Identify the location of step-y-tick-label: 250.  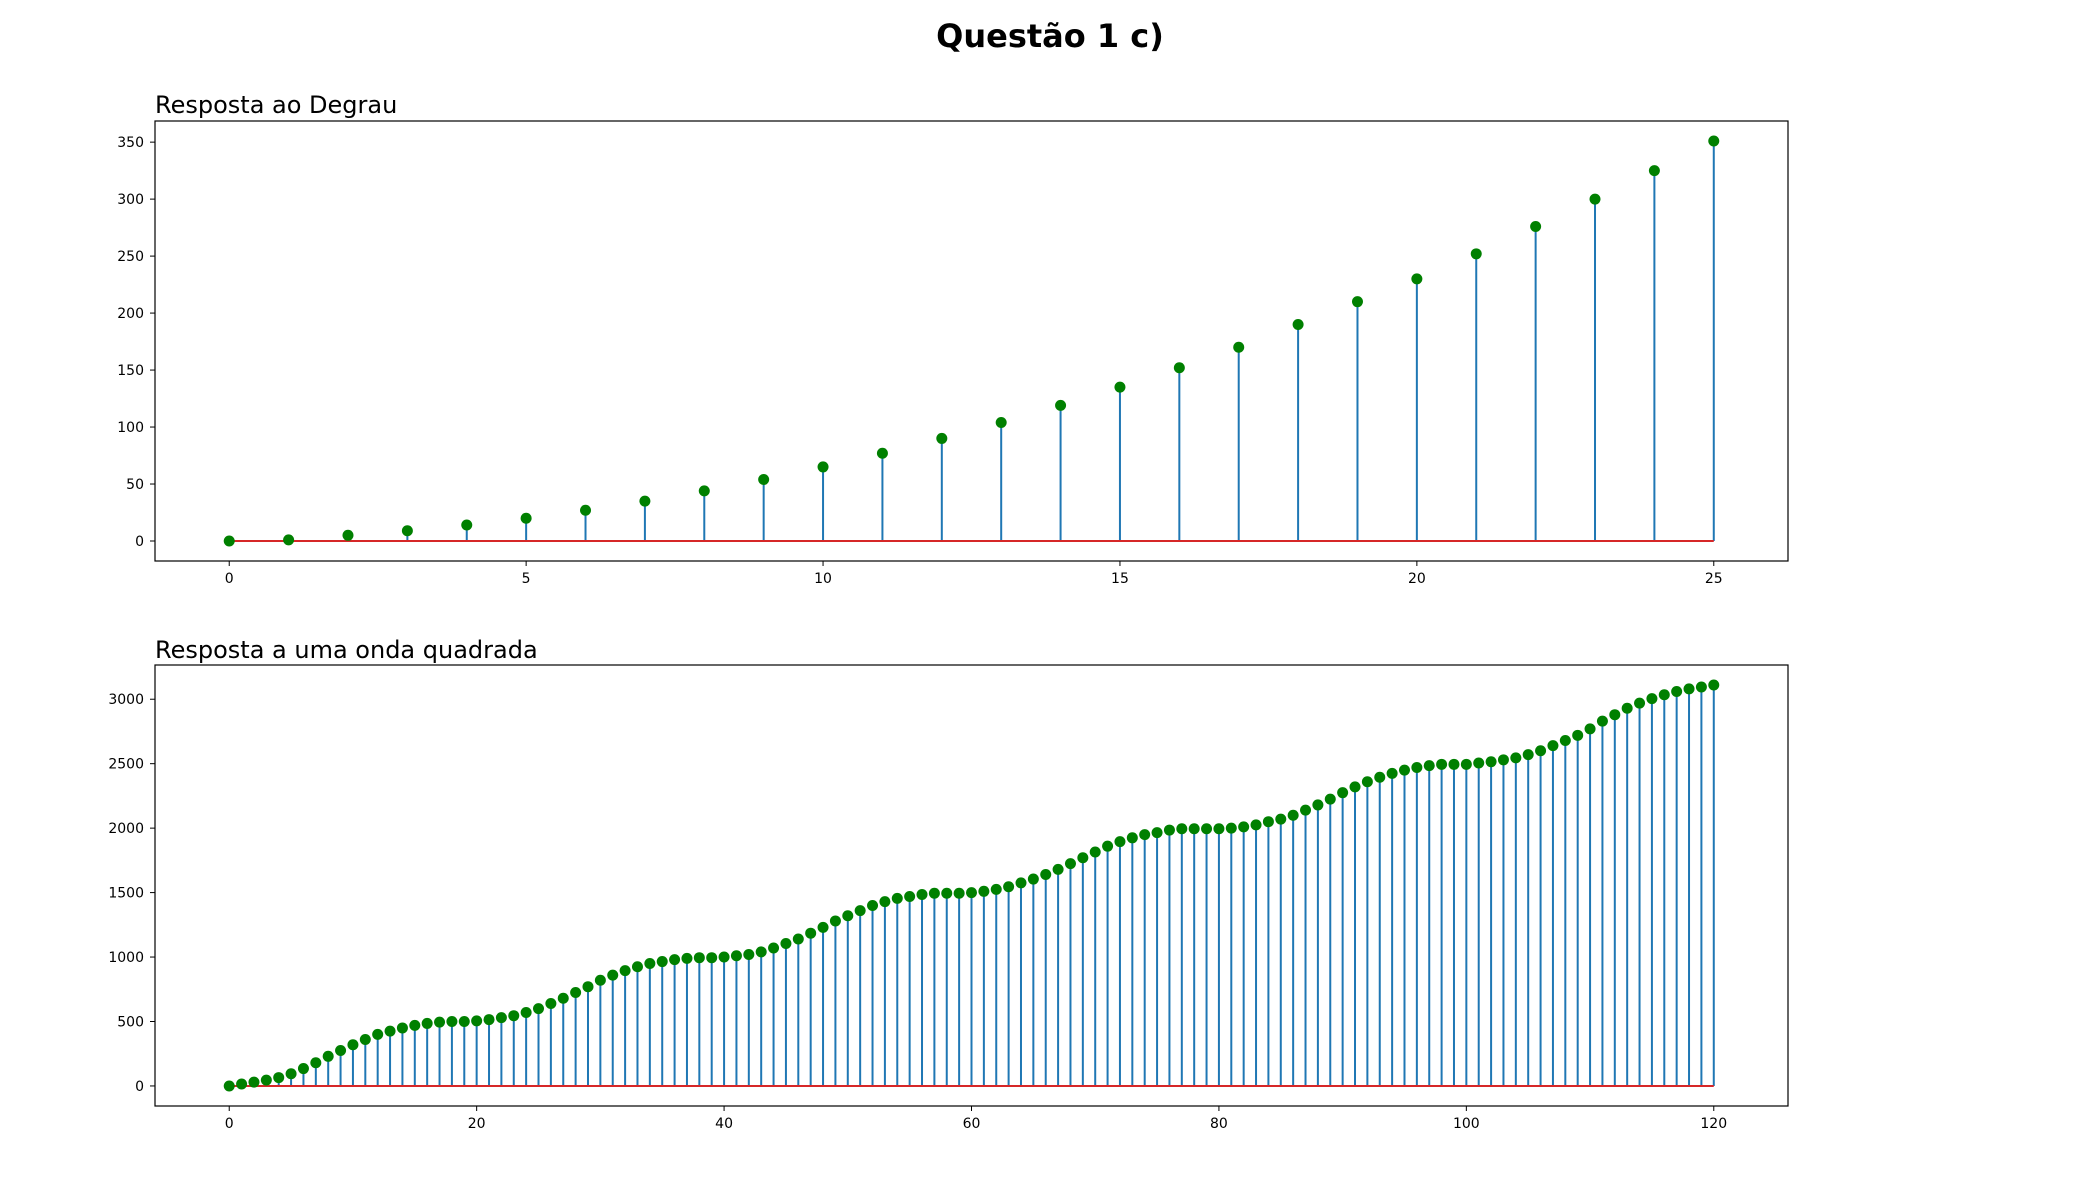
(130, 257).